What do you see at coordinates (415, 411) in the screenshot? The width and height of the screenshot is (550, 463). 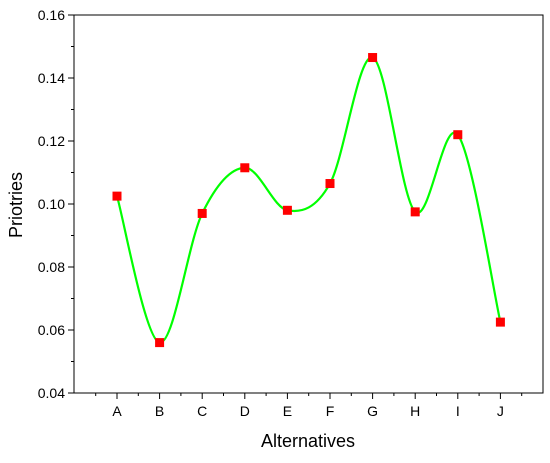 I see `x-tick-label: H` at bounding box center [415, 411].